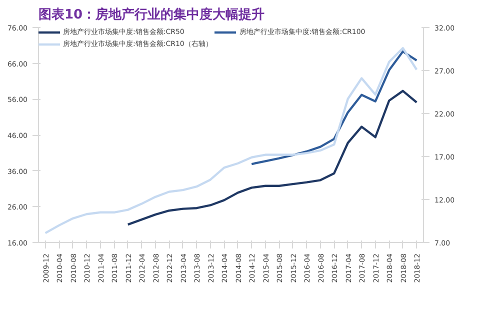 The image size is (493, 321). What do you see at coordinates (334, 108) in the screenshot?
I see `line-series` at bounding box center [334, 108].